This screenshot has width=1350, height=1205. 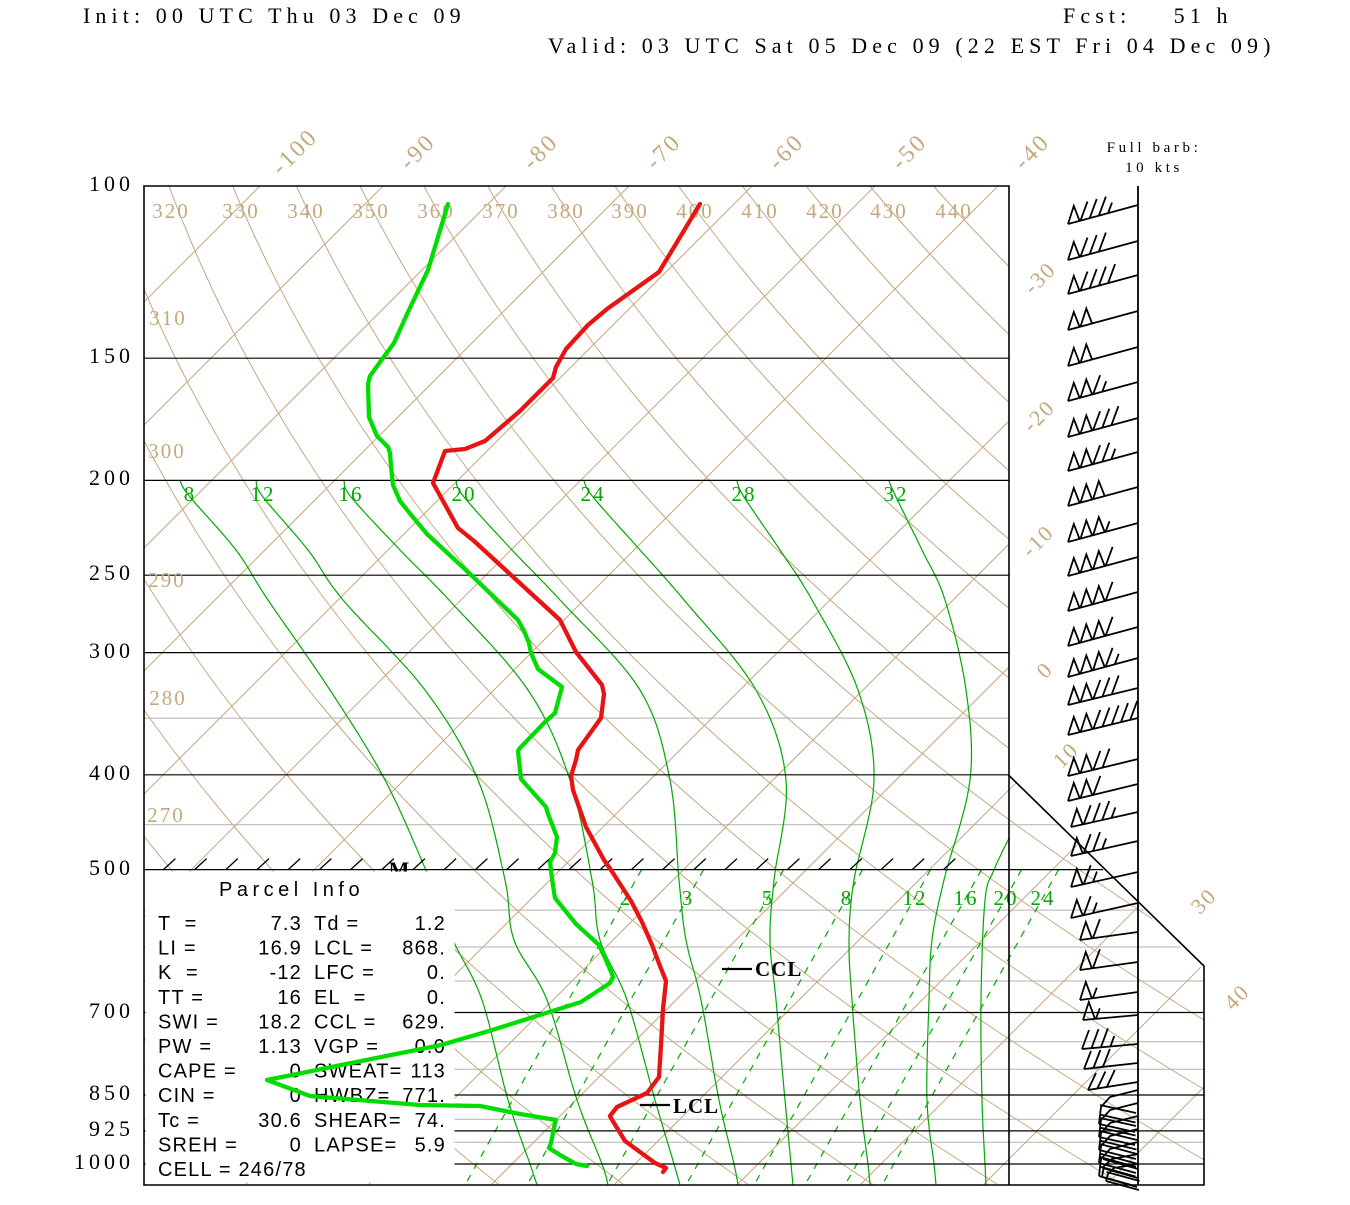 What do you see at coordinates (104, 1161) in the screenshot?
I see `svg-text: 1000` at bounding box center [104, 1161].